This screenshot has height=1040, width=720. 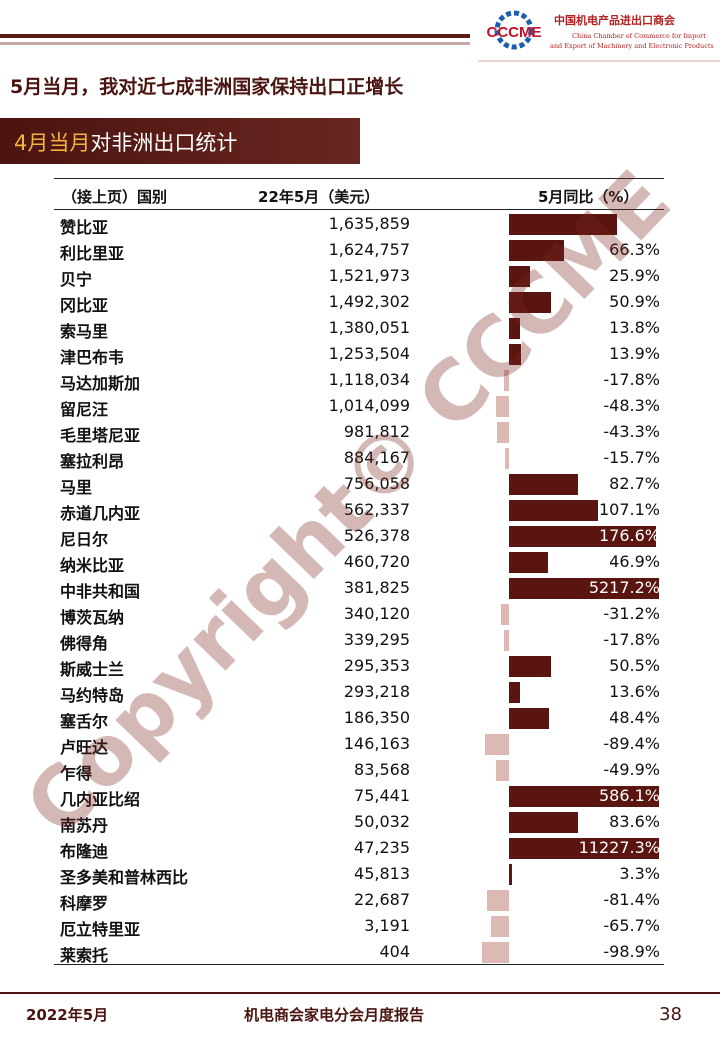 What do you see at coordinates (360, 993) in the screenshot?
I see `footer-rule` at bounding box center [360, 993].